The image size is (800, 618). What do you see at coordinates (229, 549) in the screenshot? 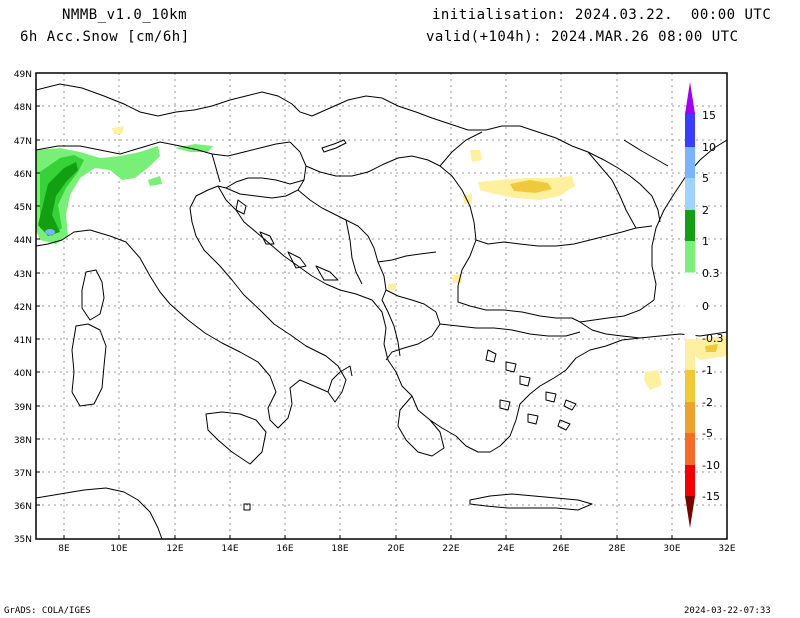
I see `lon-label: 14E` at bounding box center [229, 549].